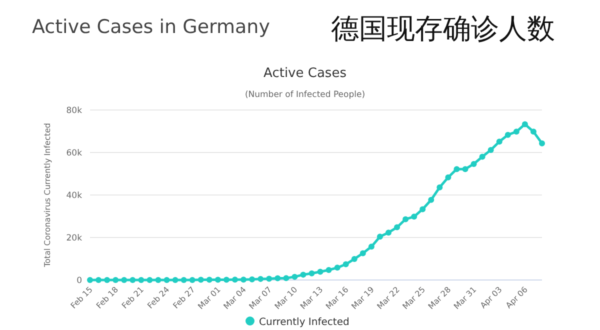 The width and height of the screenshot is (600, 330). I want to click on x-tick-label: Mar 25, so click(414, 298).